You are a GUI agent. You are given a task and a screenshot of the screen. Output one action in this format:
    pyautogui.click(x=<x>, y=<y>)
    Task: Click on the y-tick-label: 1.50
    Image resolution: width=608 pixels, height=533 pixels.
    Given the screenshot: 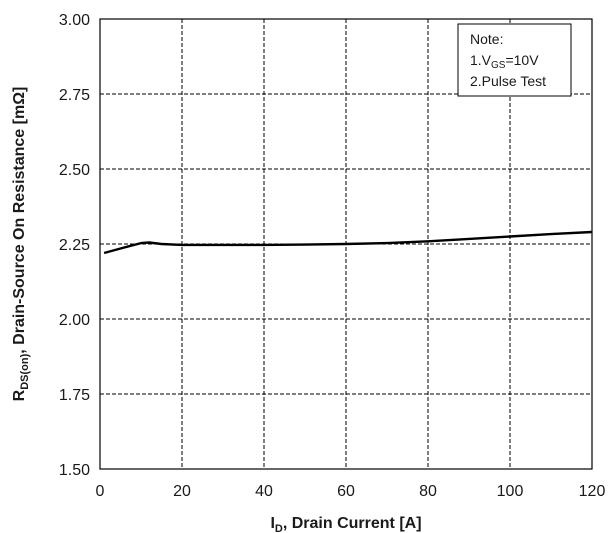 What is the action you would take?
    pyautogui.click(x=74, y=470)
    